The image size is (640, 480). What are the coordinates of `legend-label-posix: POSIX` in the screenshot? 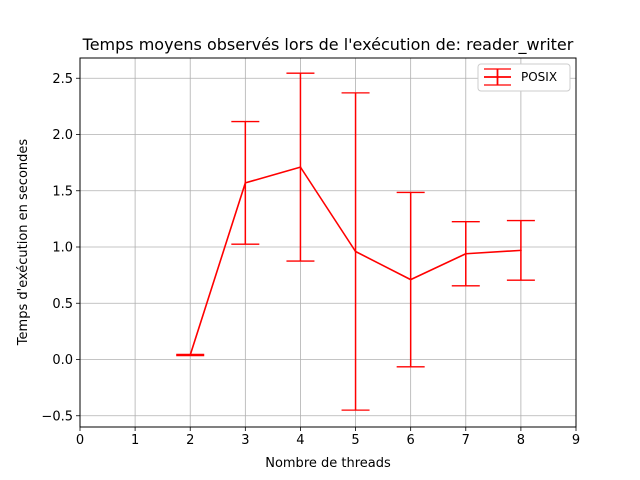 It's located at (539, 77).